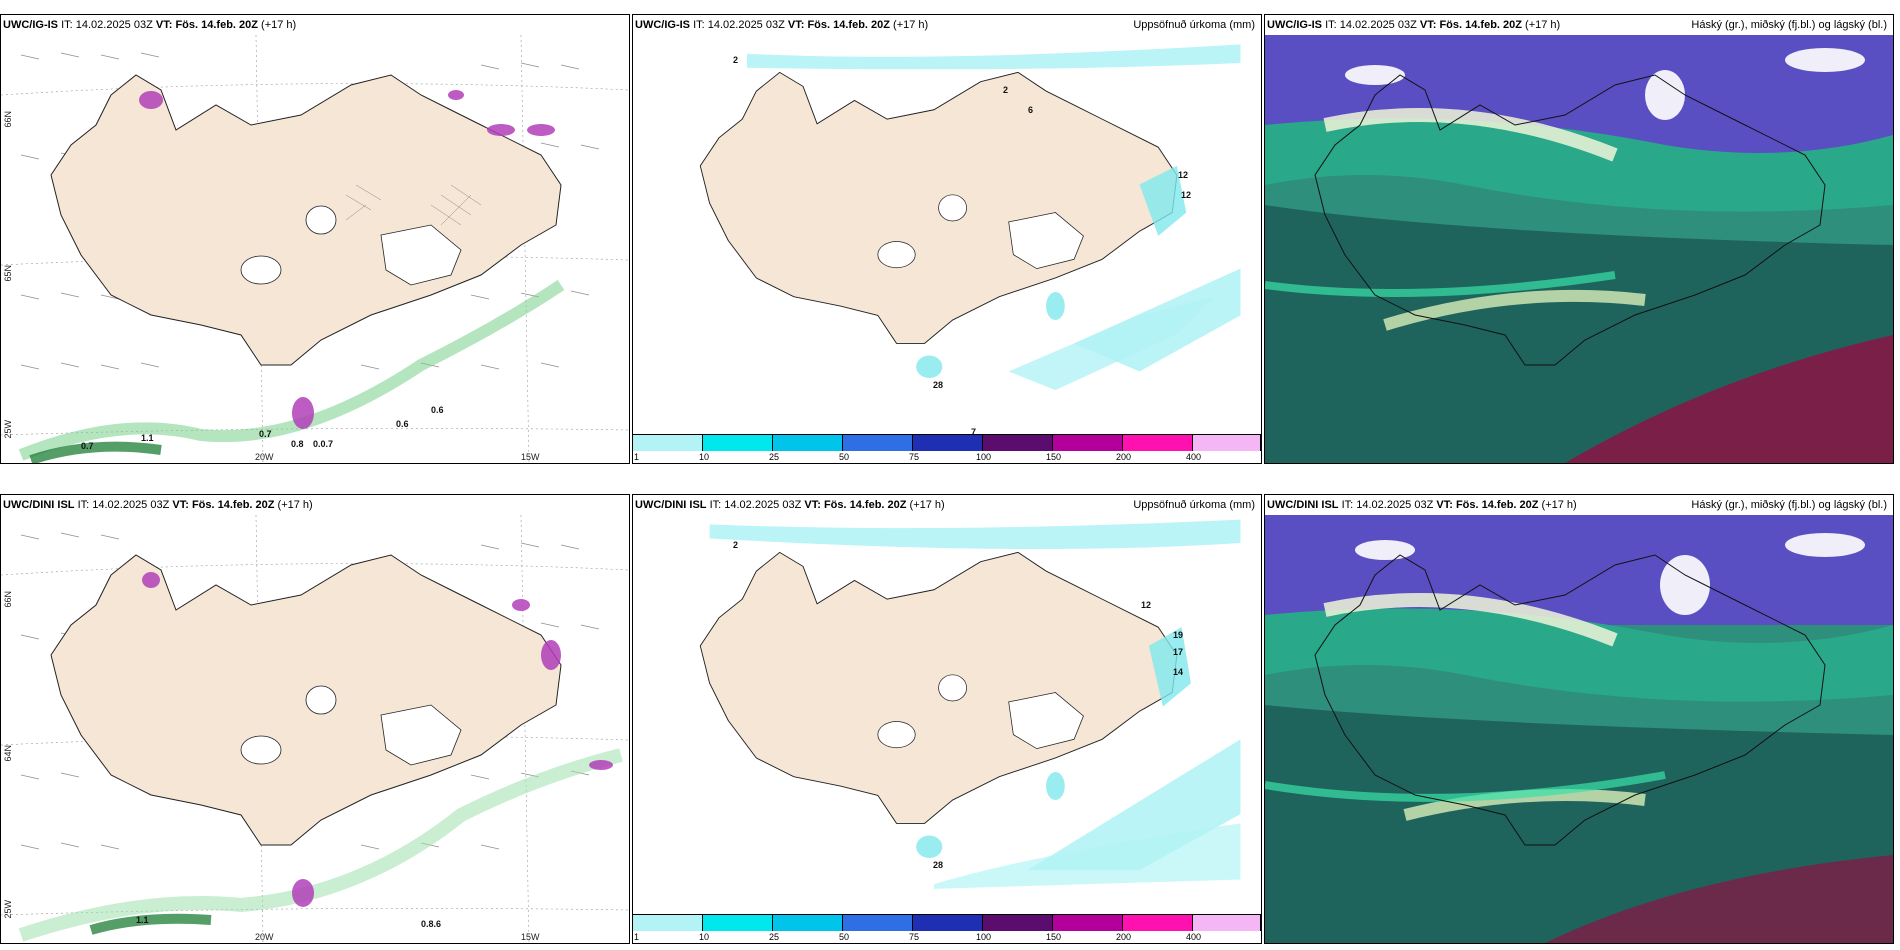 The width and height of the screenshot is (1900, 950). I want to click on lon-label: 20W, so click(264, 457).